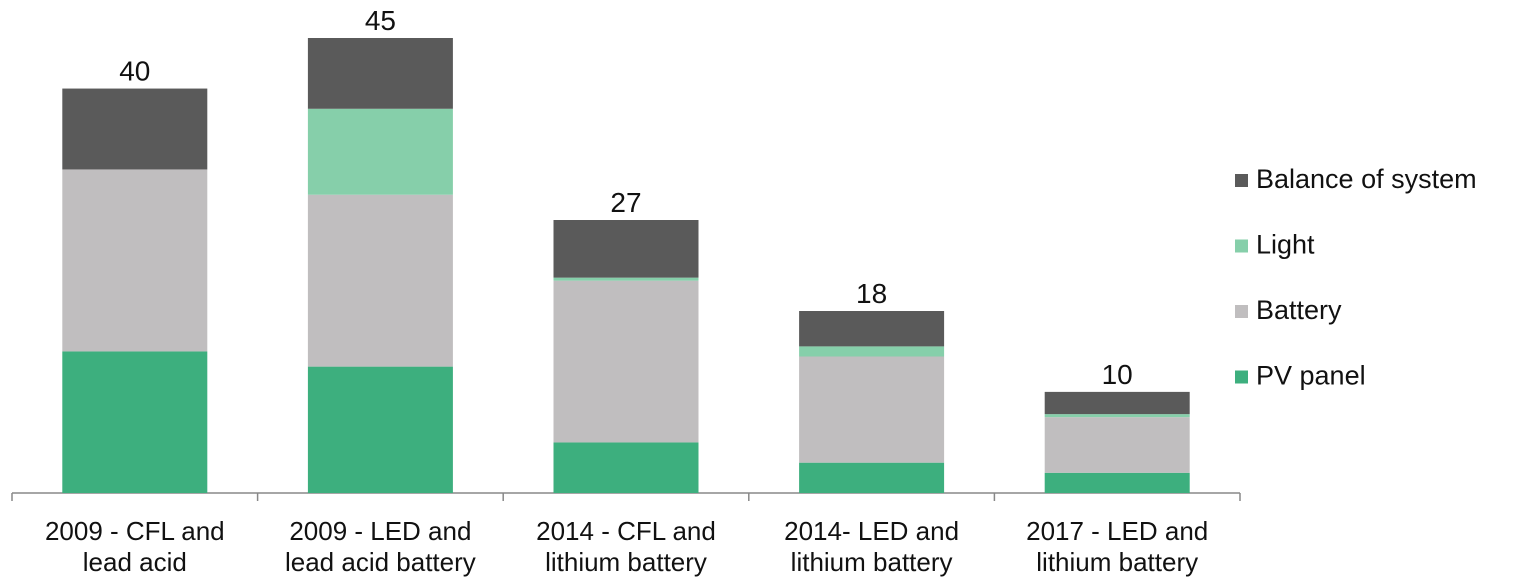 The image size is (1528, 585). I want to click on x-tick-label: 2014 - CFL and lithium battery, so click(626, 546).